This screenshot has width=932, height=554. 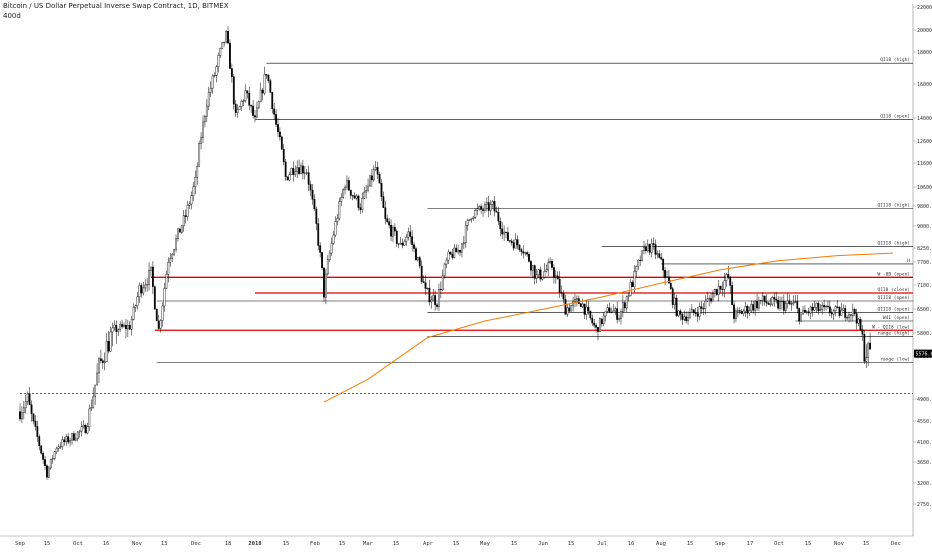 What do you see at coordinates (924, 207) in the screenshot?
I see `y-tick-label: 9800.0` at bounding box center [924, 207].